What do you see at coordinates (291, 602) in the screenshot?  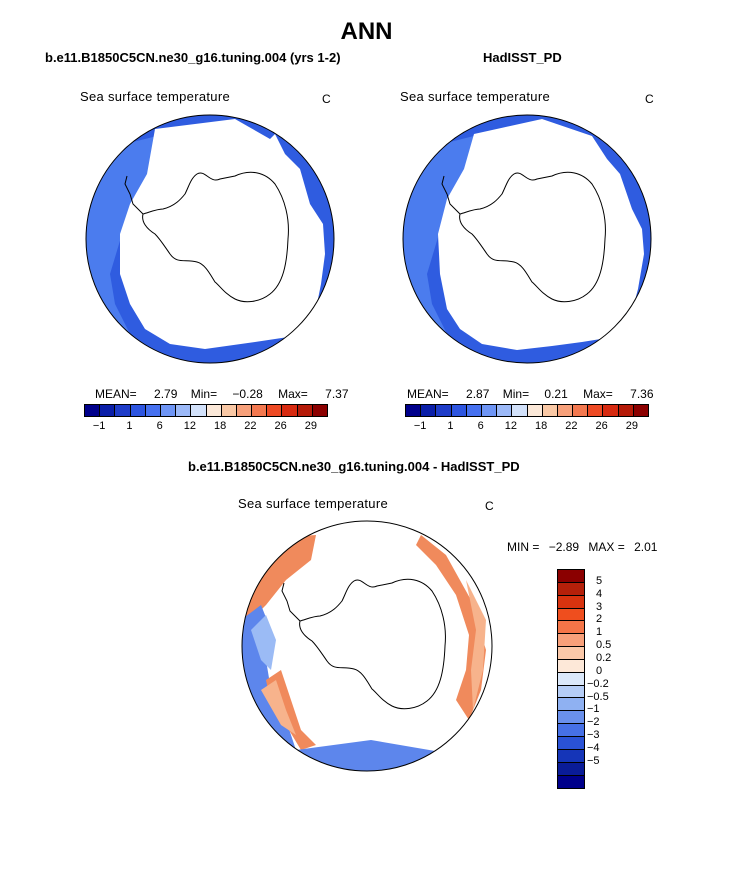 I see `diff-antarctic-peninsula` at bounding box center [291, 602].